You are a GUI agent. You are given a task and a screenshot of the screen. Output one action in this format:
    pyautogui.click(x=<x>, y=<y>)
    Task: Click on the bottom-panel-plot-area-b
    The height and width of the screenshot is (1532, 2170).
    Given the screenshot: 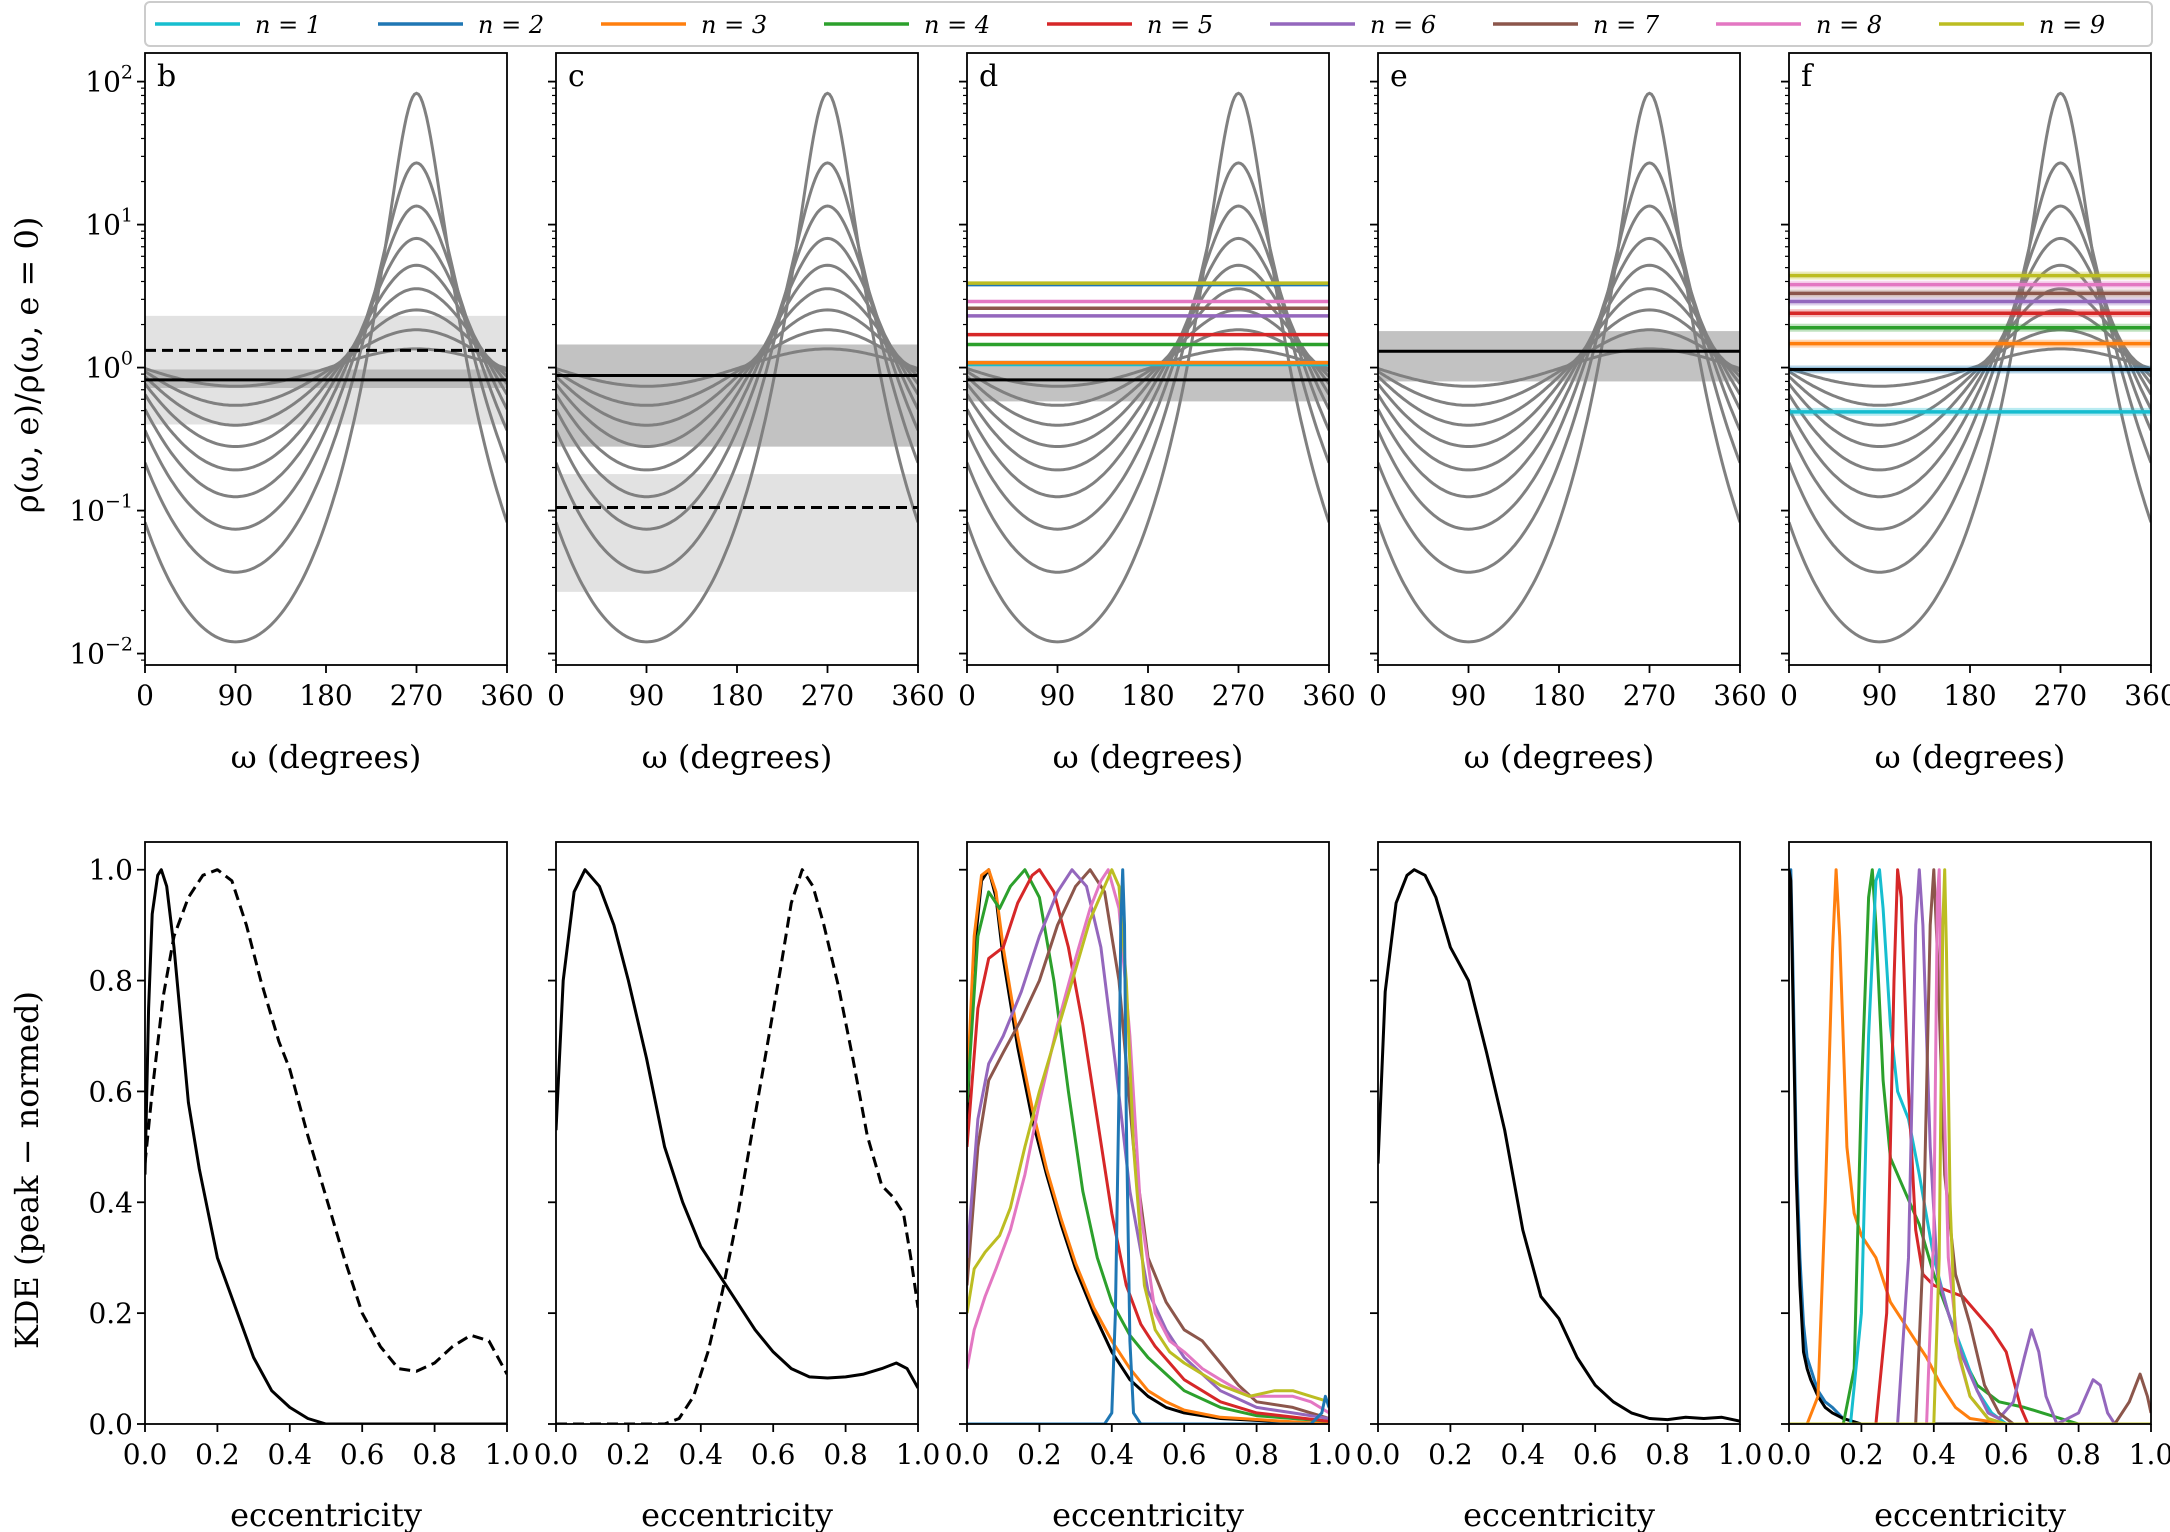 What is the action you would take?
    pyautogui.click(x=326, y=1146)
    